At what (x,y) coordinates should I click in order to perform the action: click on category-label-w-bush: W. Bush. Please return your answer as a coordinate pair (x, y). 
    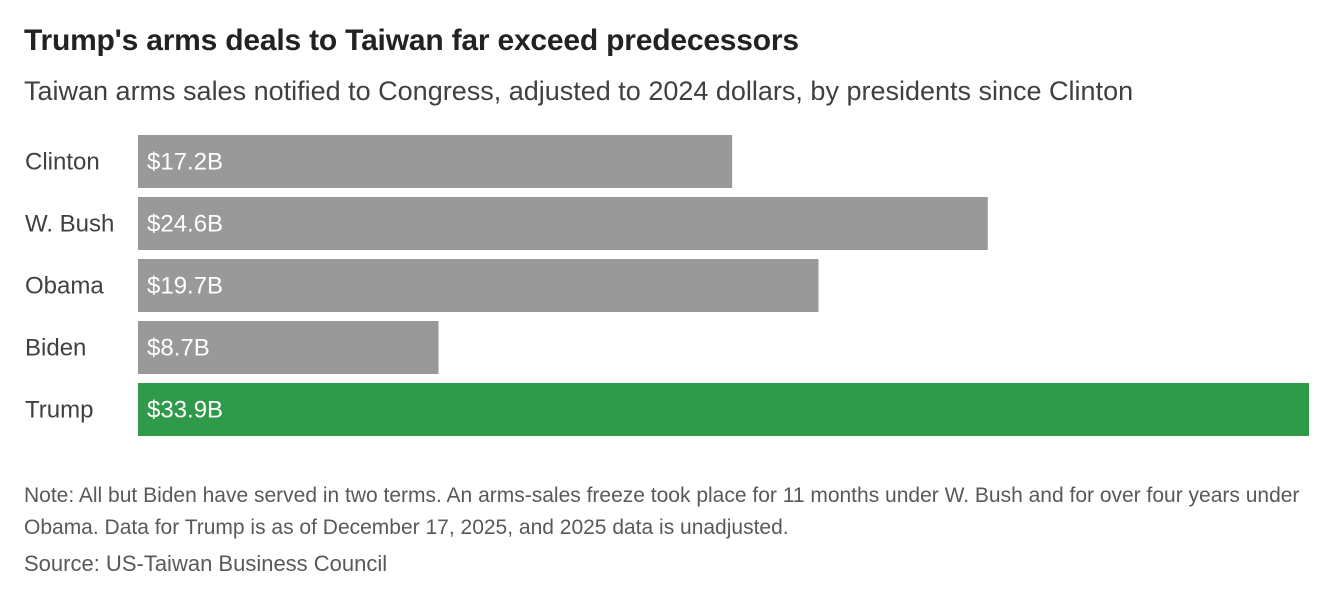
    Looking at the image, I should click on (69, 224).